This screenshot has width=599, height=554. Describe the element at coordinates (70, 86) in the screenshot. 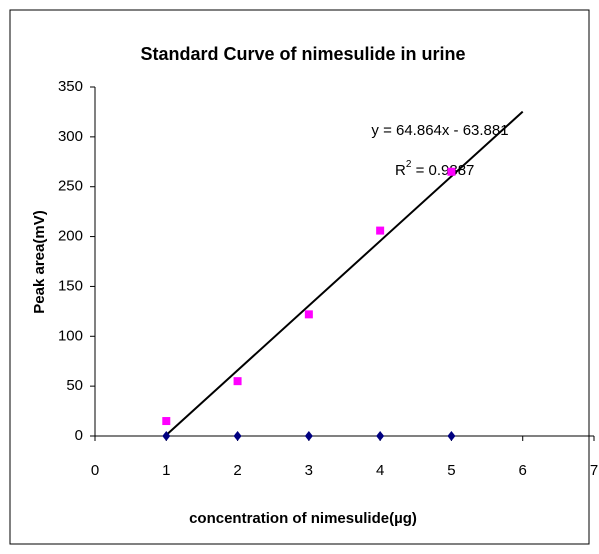

I see `y-tick-label: 350` at that location.